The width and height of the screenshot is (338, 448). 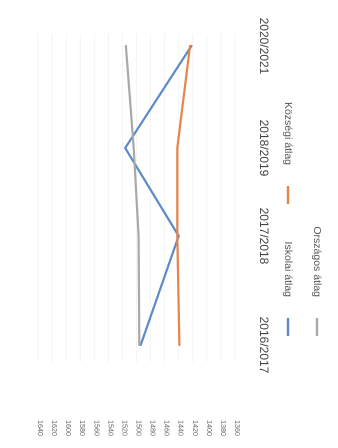 I want to click on y-tick-label: 1400, so click(x=209, y=428).